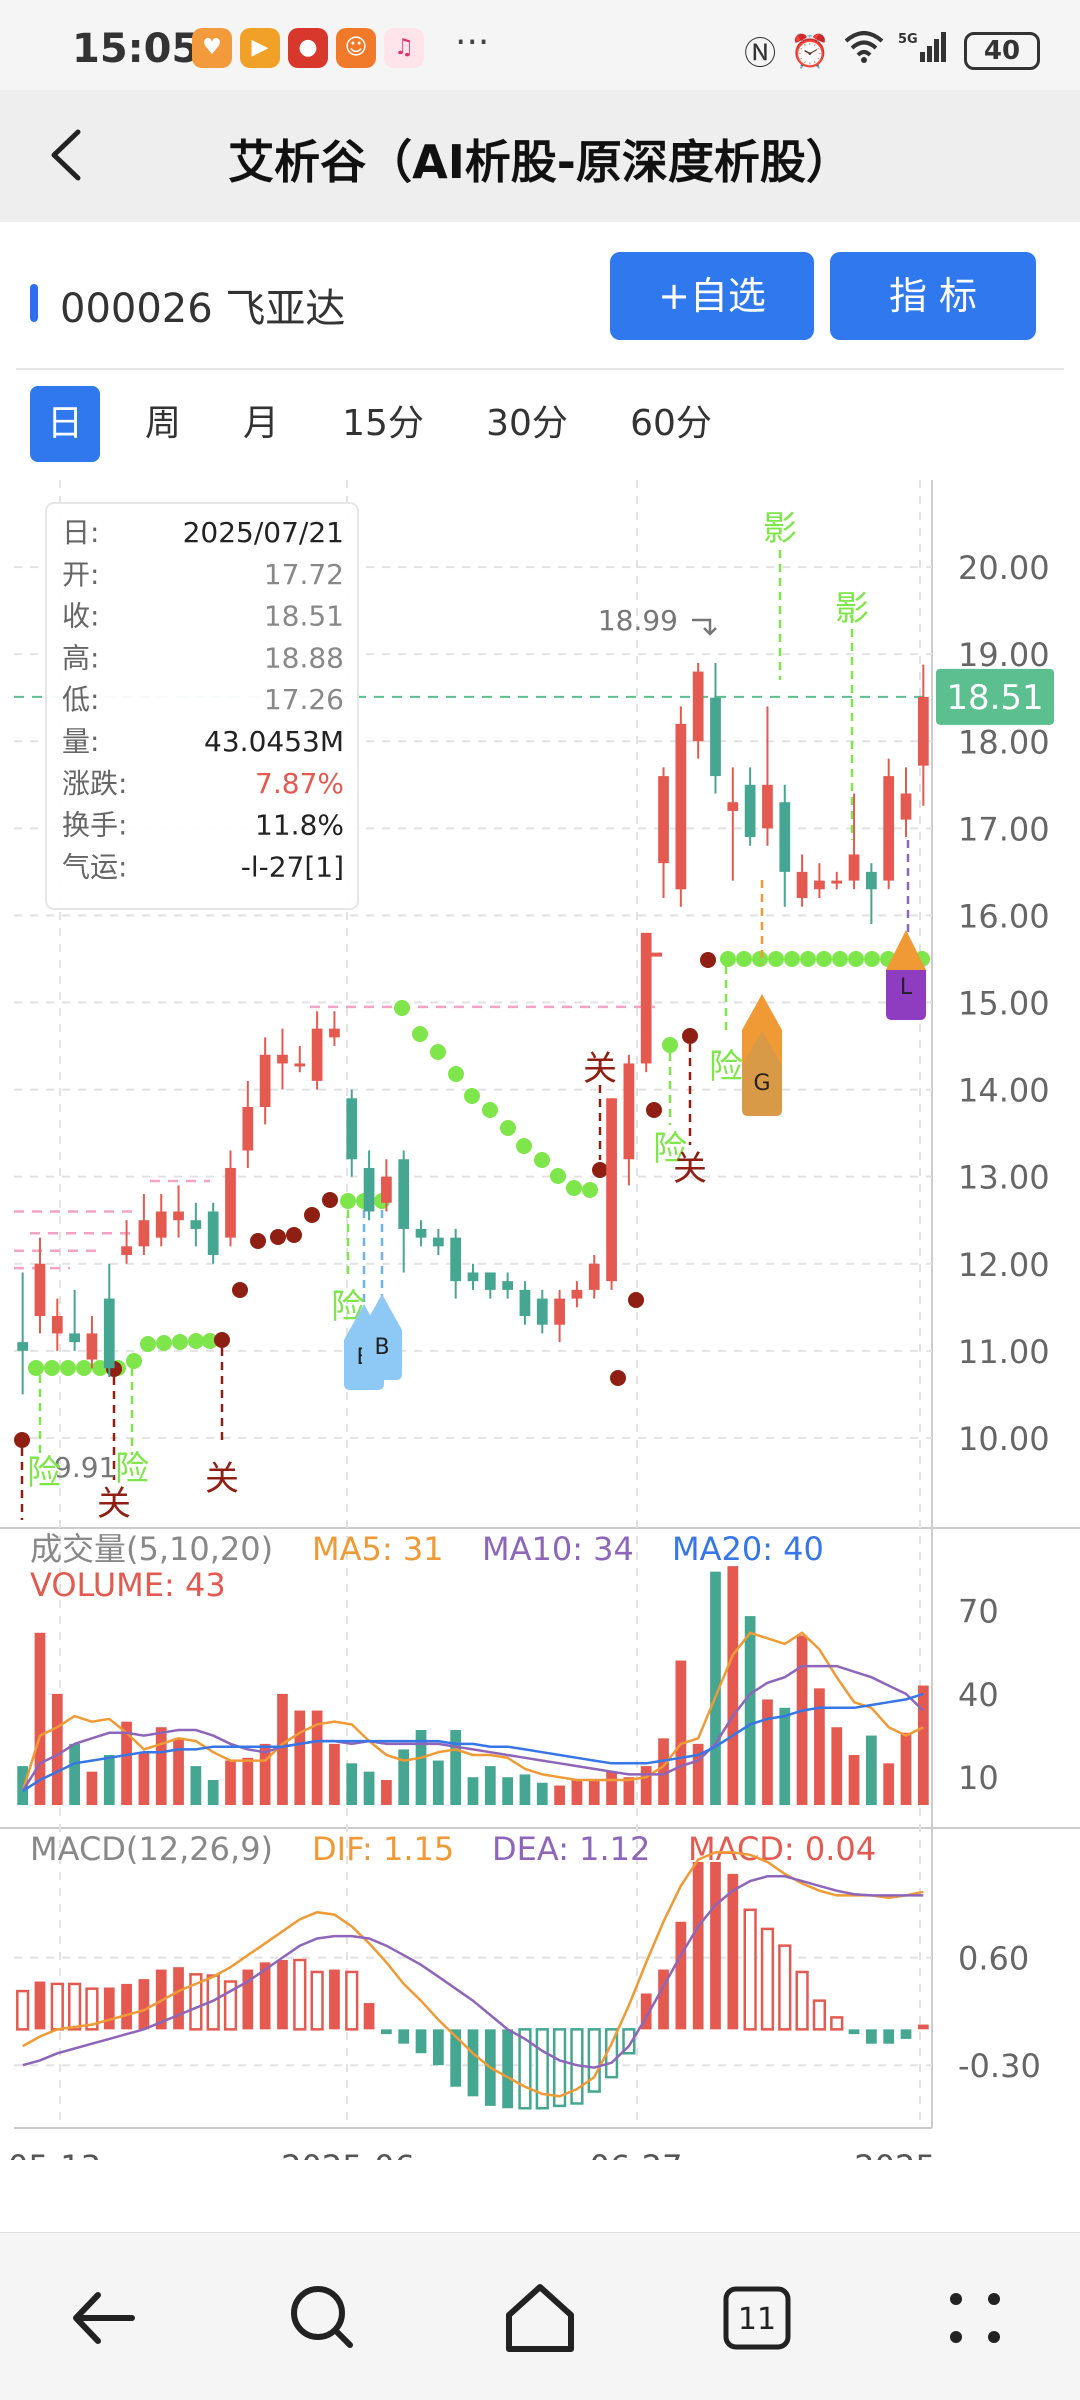 Image resolution: width=1080 pixels, height=2400 pixels. What do you see at coordinates (356, 48) in the screenshot?
I see `app-notification-icon: ☺` at bounding box center [356, 48].